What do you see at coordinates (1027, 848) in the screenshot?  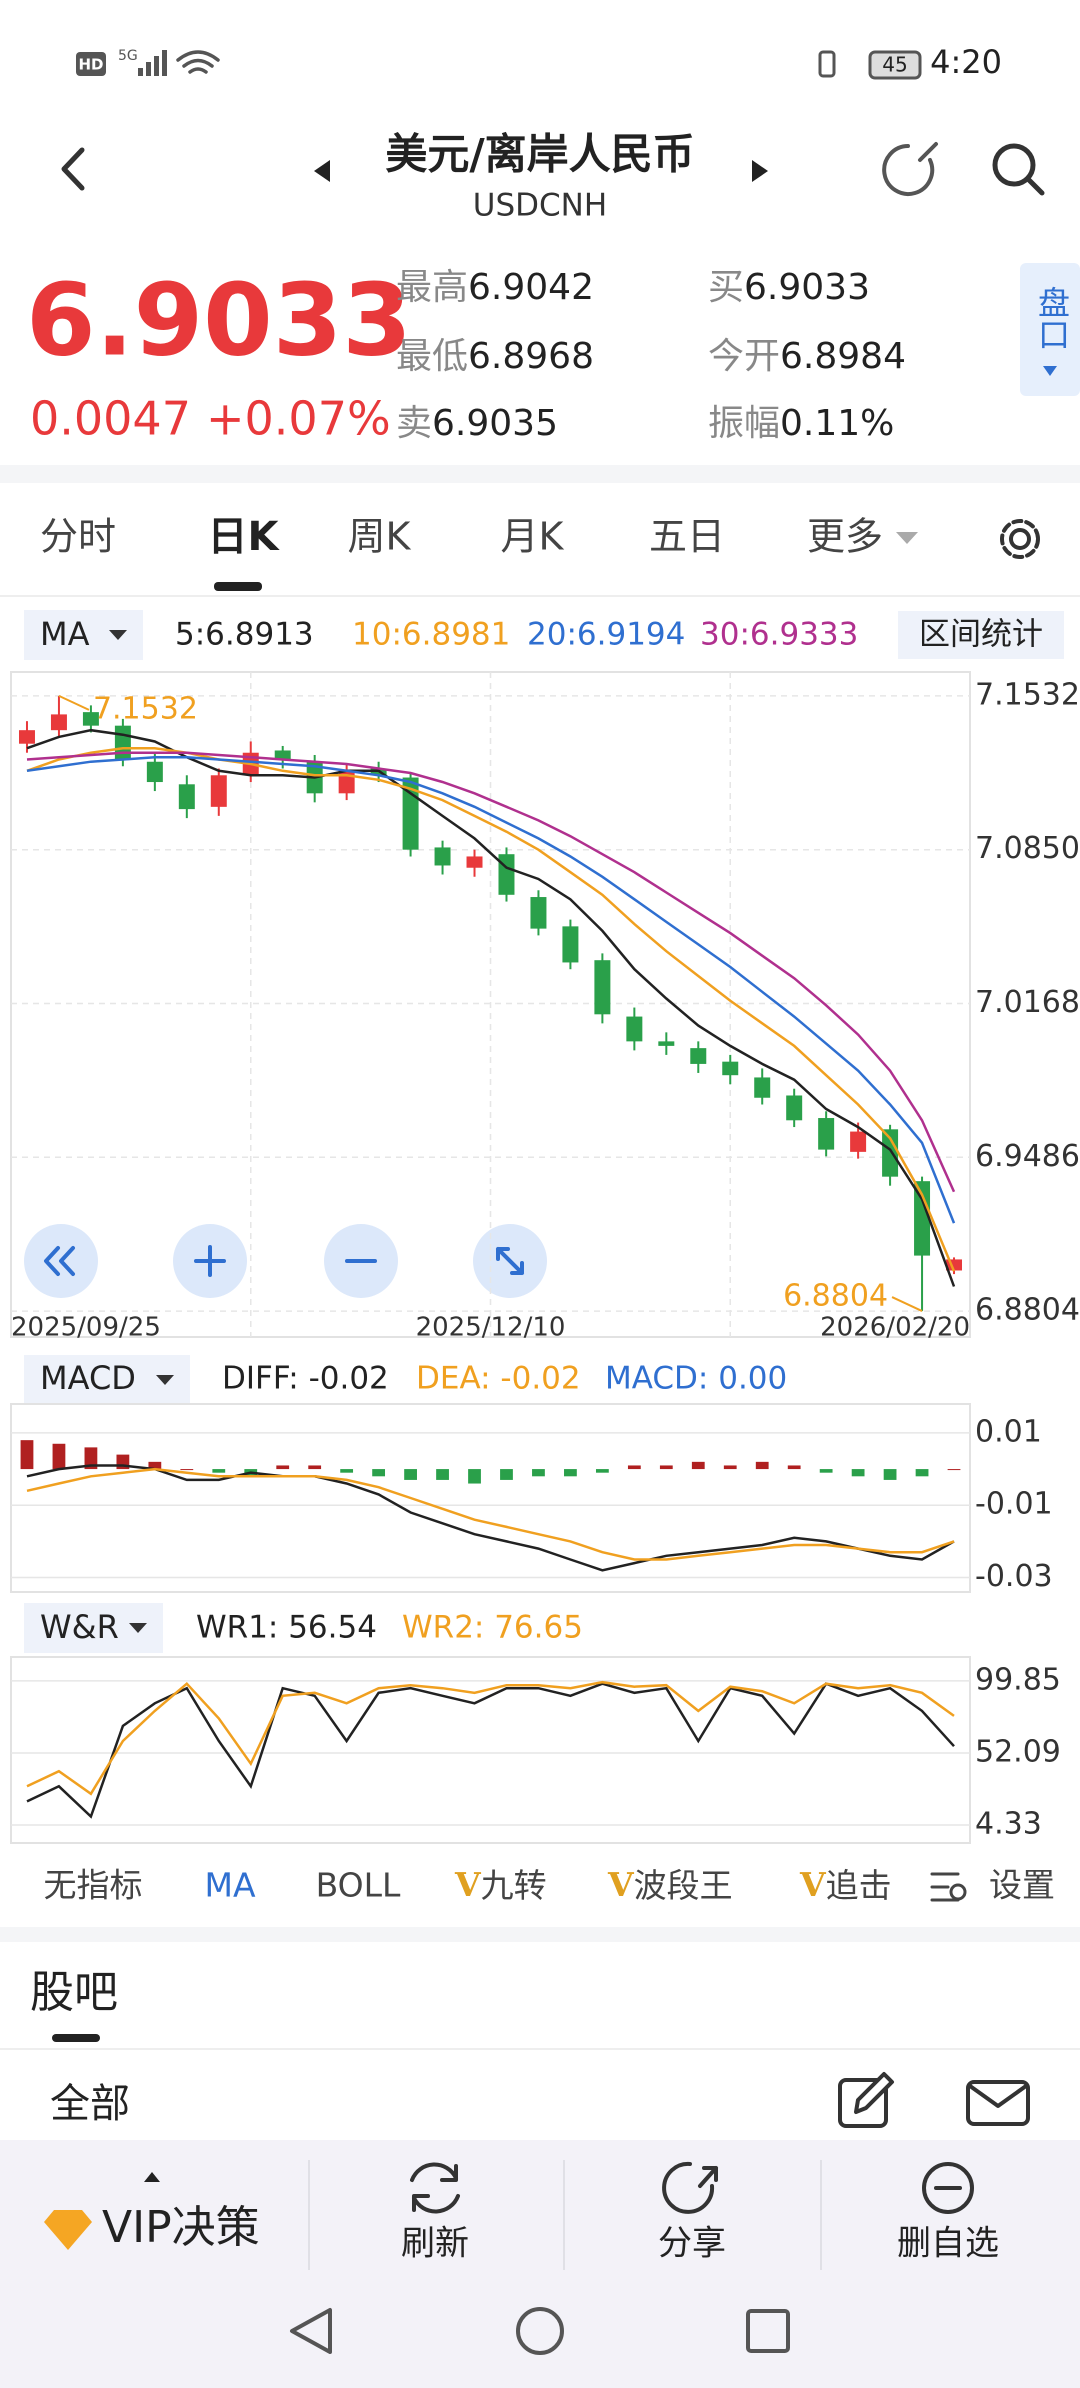 I see `y-tick-label: 7.0850` at bounding box center [1027, 848].